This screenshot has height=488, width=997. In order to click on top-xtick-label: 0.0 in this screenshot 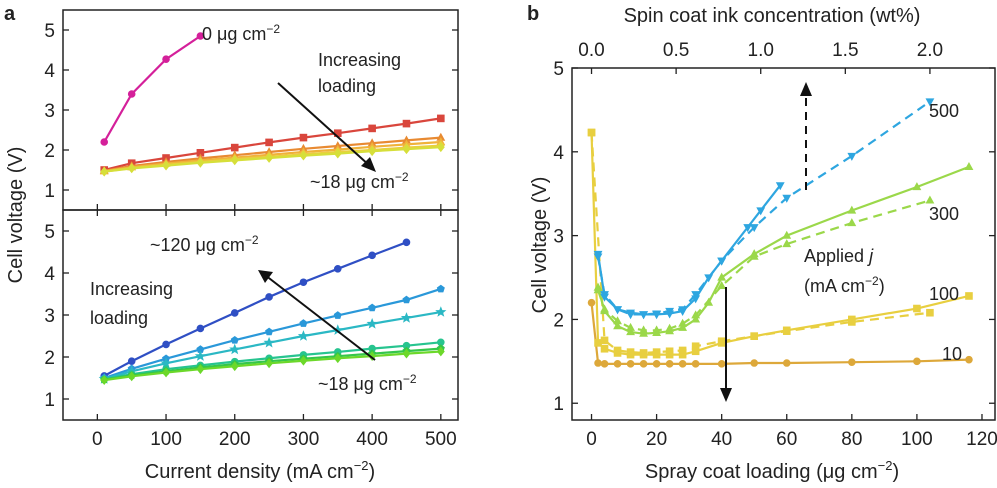, I will do `click(591, 50)`.